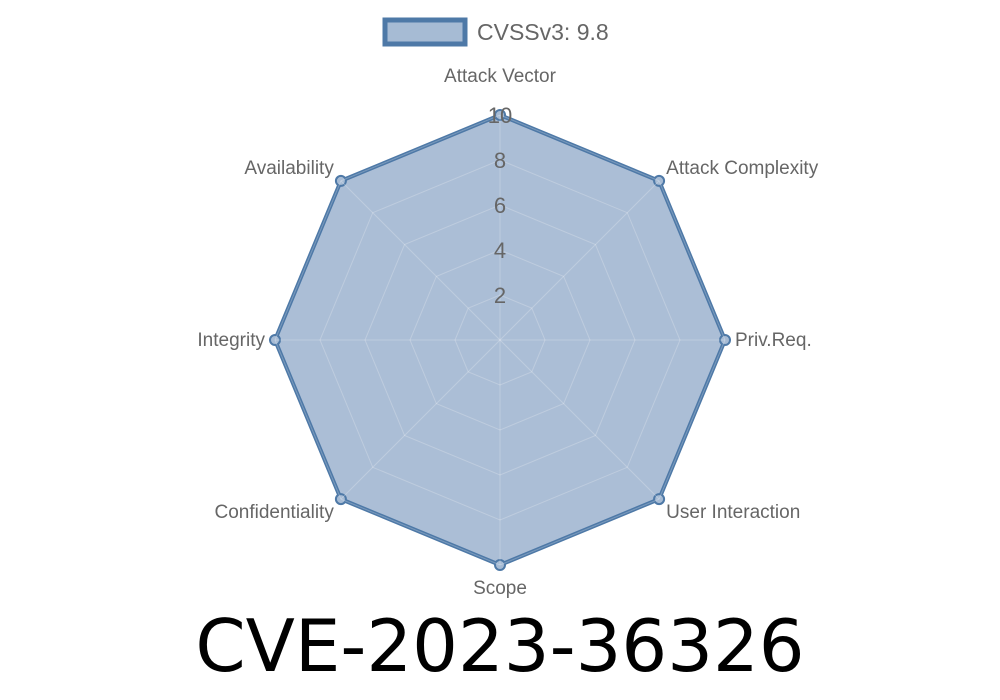  I want to click on tick-label: 6, so click(500, 205).